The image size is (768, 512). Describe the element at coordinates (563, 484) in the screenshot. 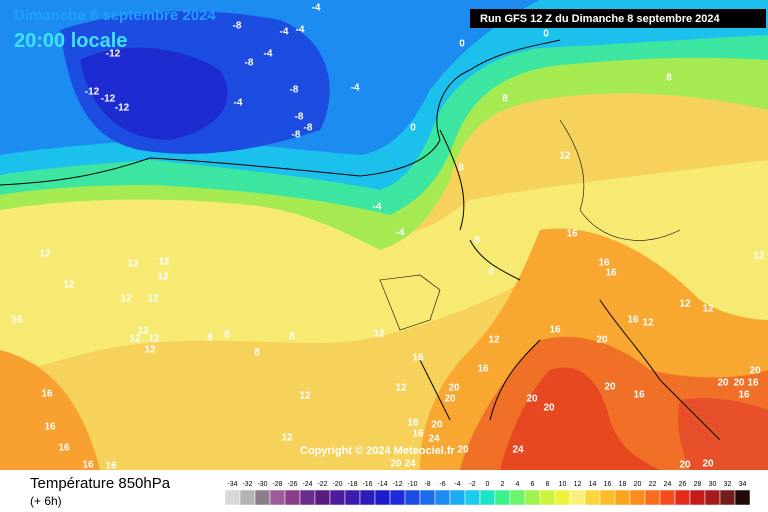

I see `colorbar-label: 10` at that location.